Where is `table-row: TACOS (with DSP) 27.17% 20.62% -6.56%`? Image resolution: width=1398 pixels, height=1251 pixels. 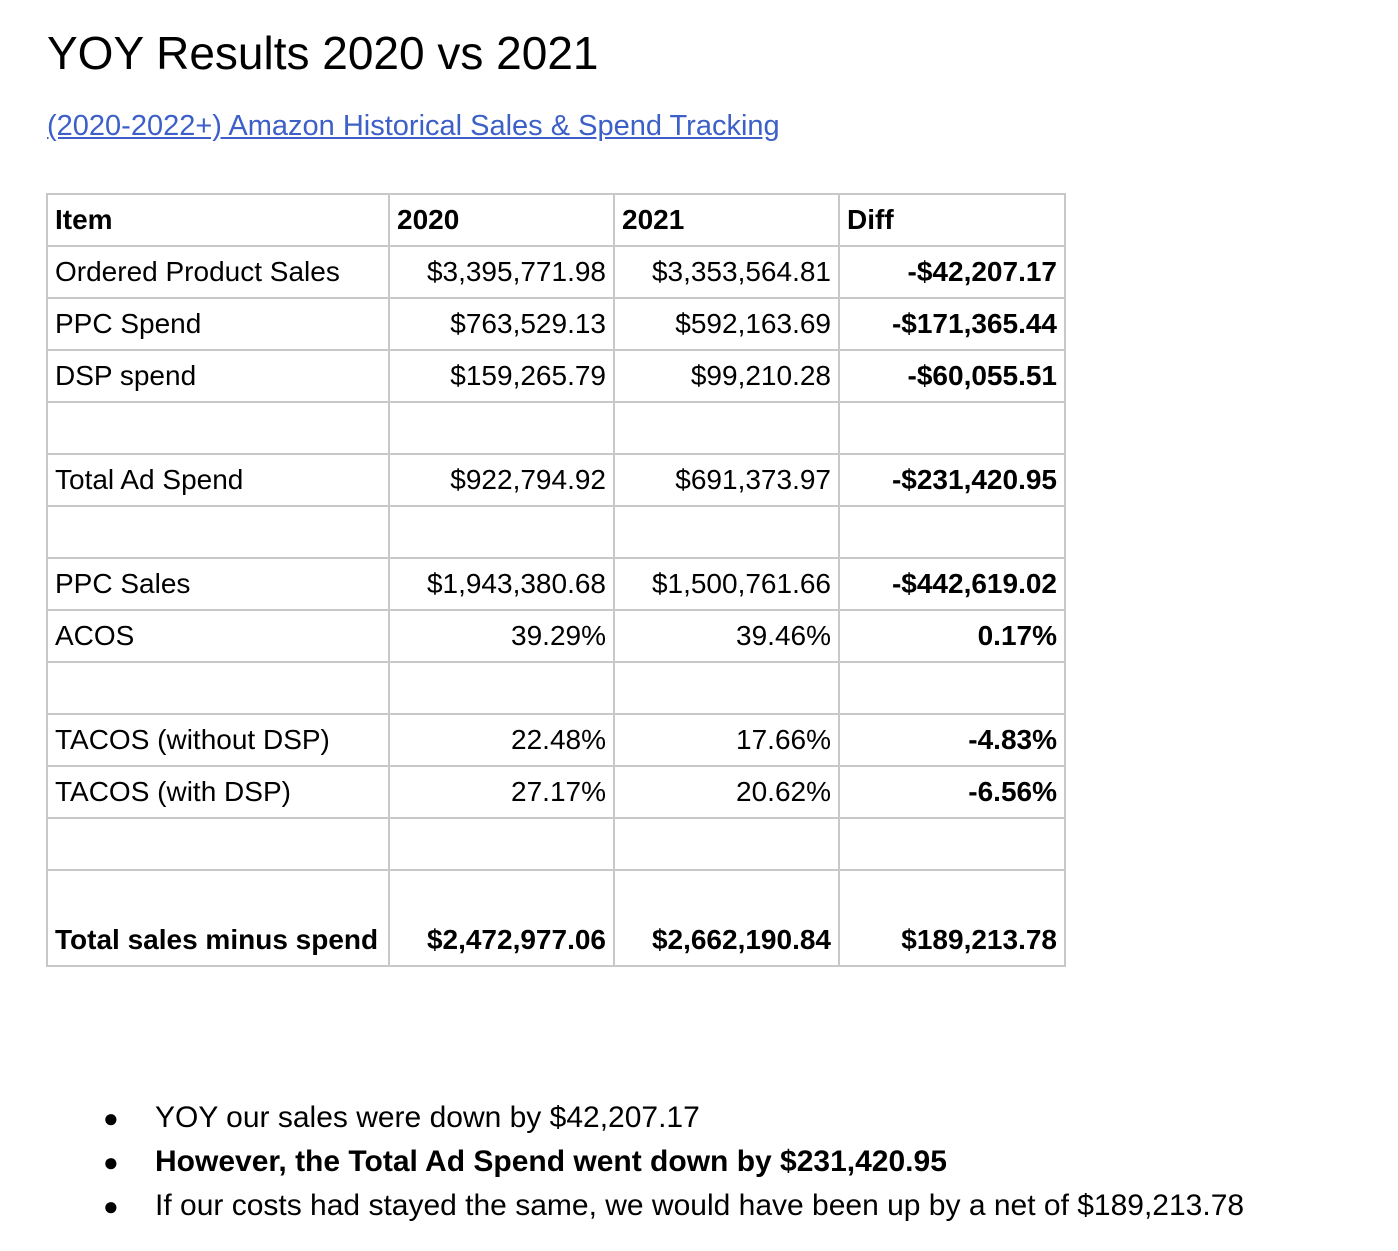 table-row: TACOS (with DSP) 27.17% 20.62% -6.56% is located at coordinates (556, 792).